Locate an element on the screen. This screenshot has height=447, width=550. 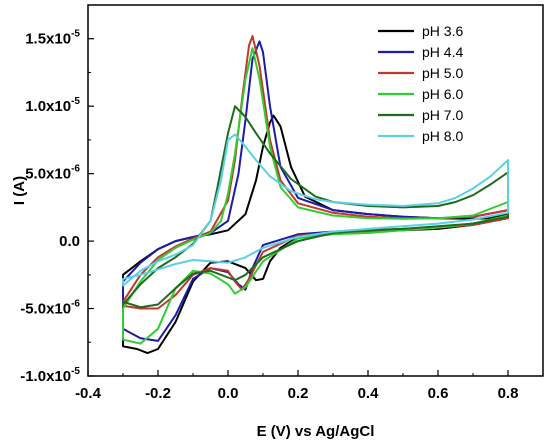
y-tick-mantissa: 0.0 is located at coordinates (69, 241).